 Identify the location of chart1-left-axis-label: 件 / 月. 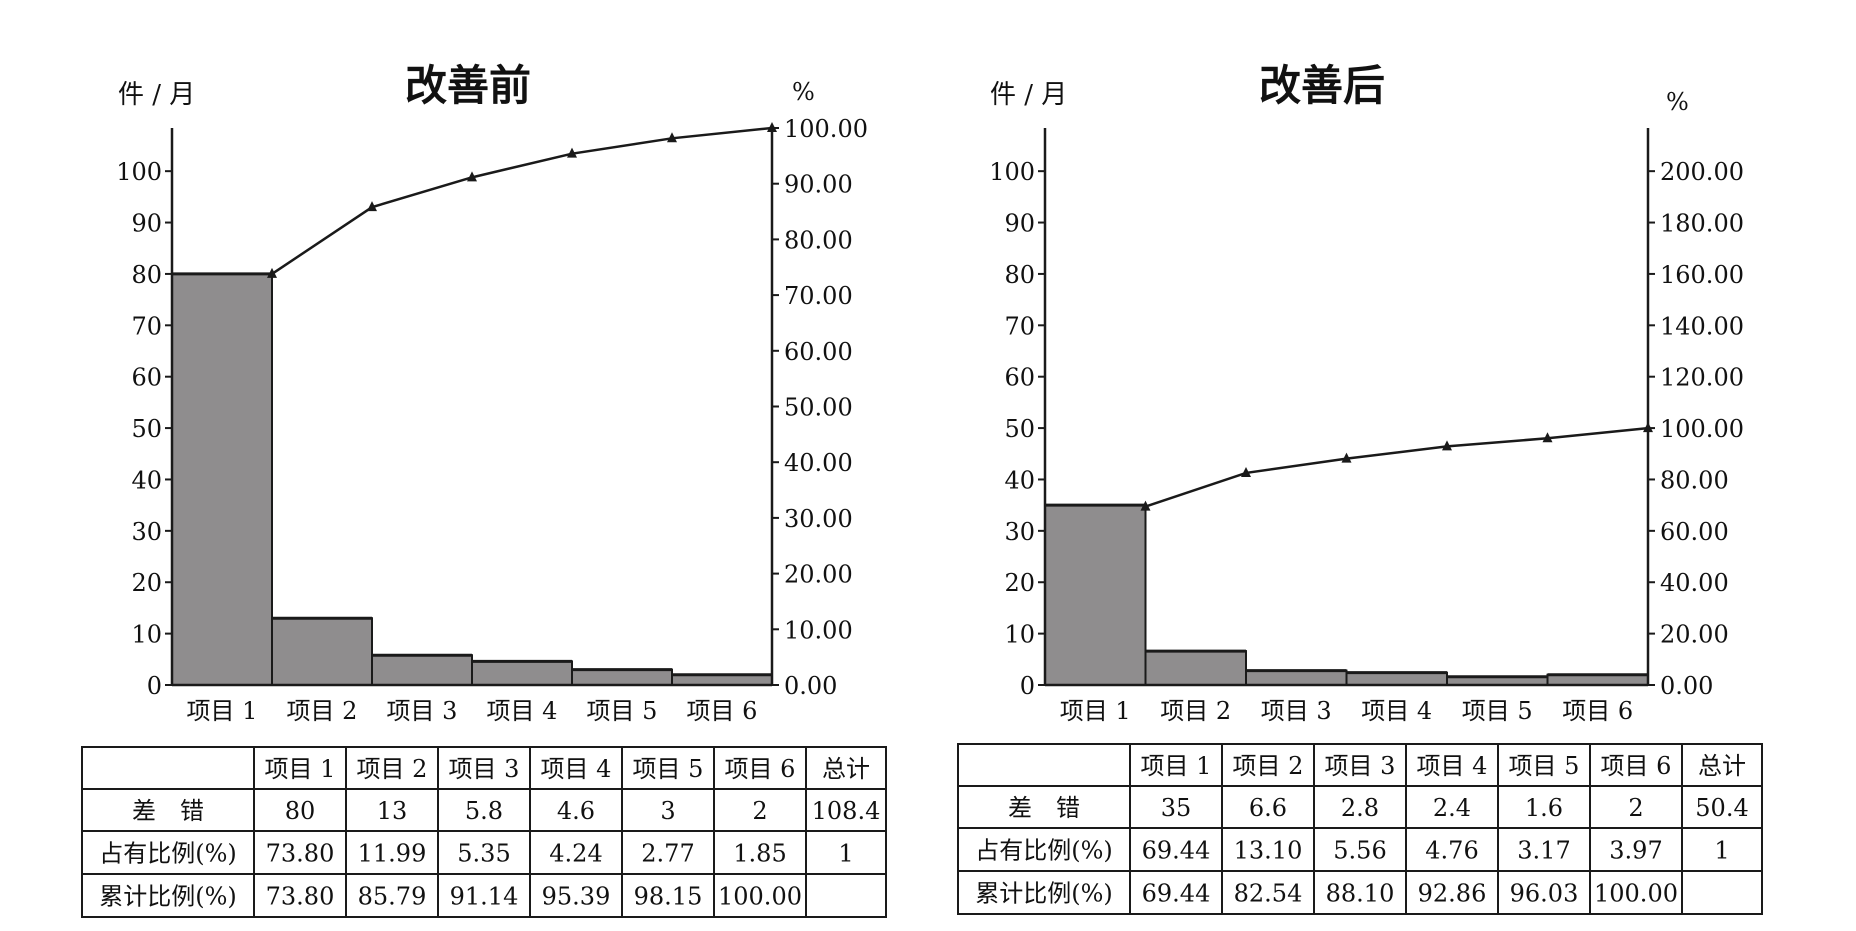
(156, 95).